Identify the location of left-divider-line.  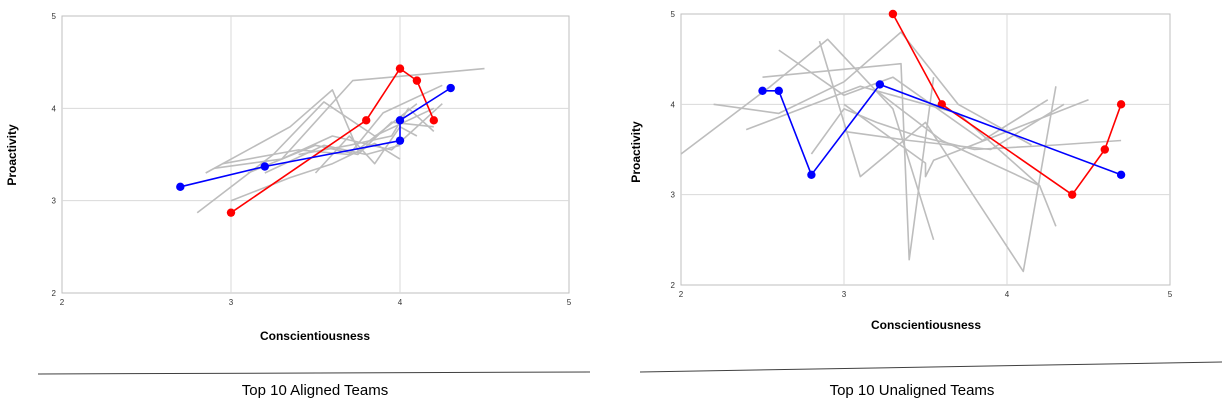
(314, 373).